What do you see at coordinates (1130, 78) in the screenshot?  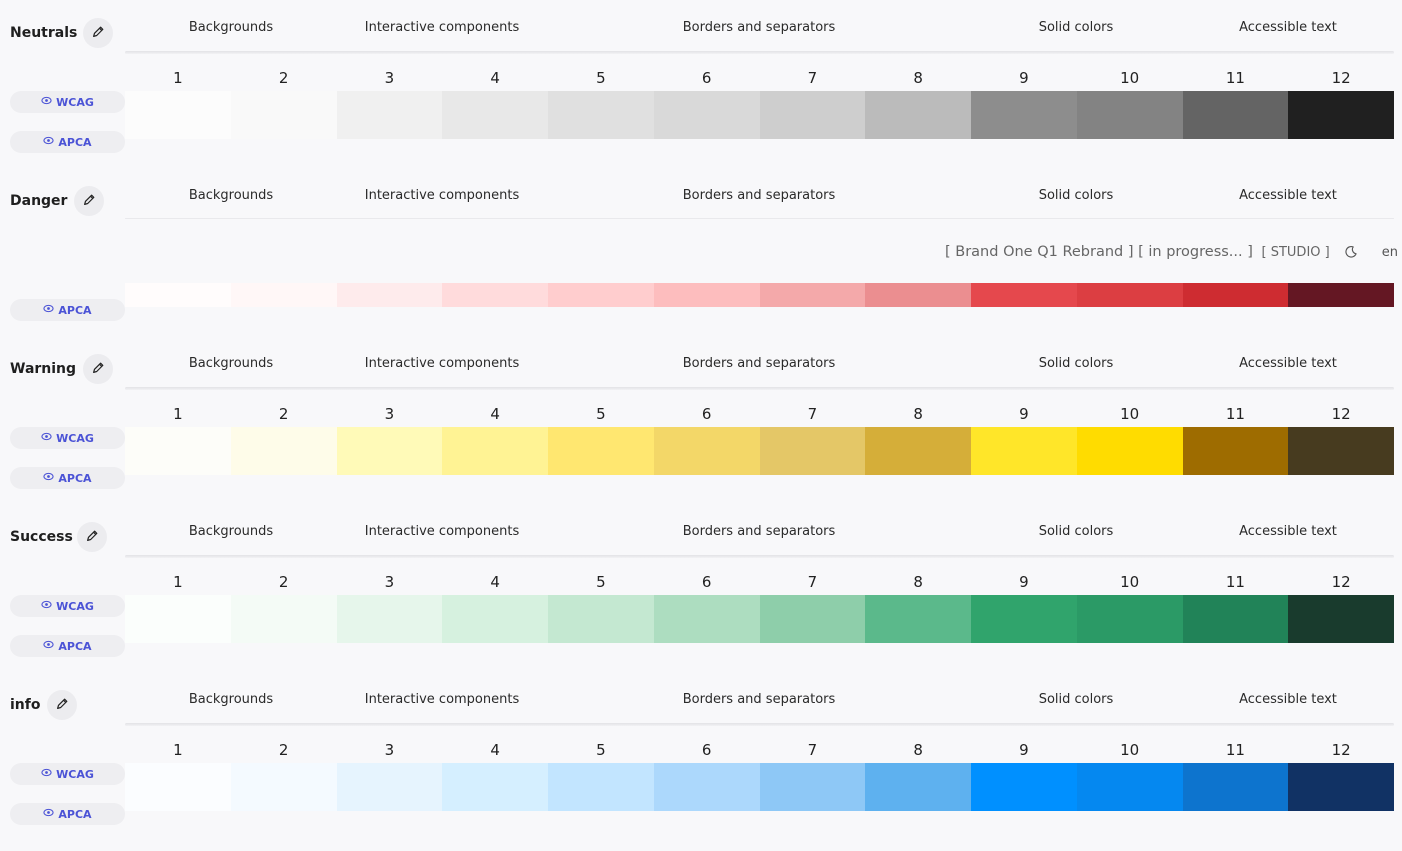 I see `step-number: 10` at bounding box center [1130, 78].